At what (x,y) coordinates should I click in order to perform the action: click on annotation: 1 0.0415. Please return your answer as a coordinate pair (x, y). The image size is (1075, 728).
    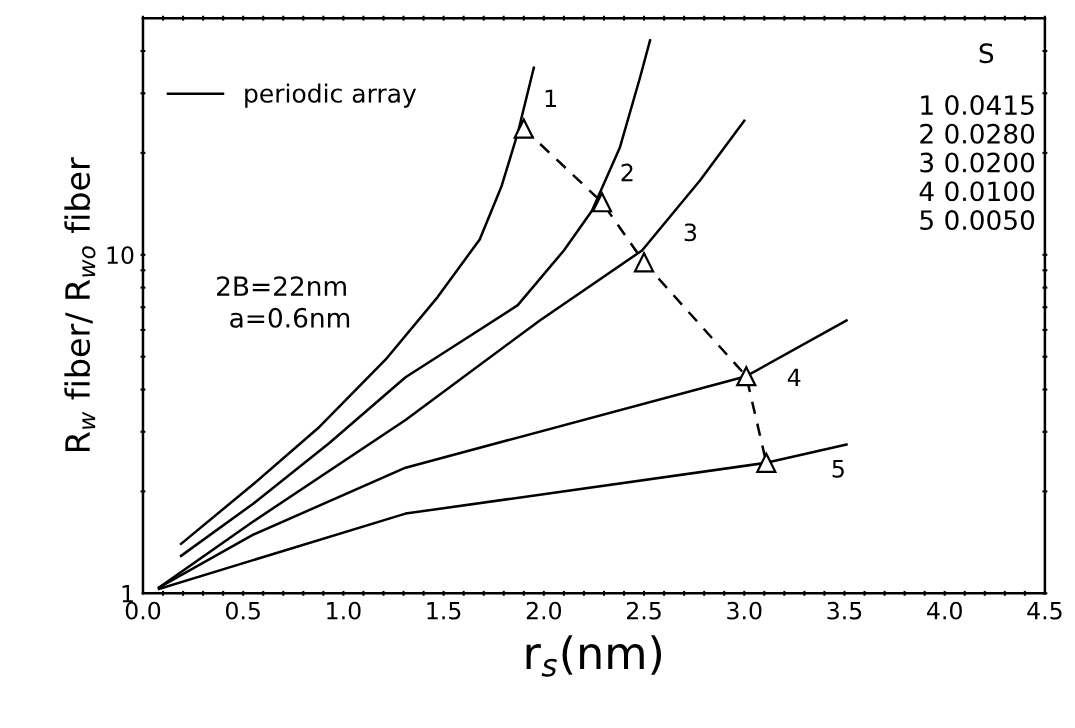
    Looking at the image, I should click on (977, 105).